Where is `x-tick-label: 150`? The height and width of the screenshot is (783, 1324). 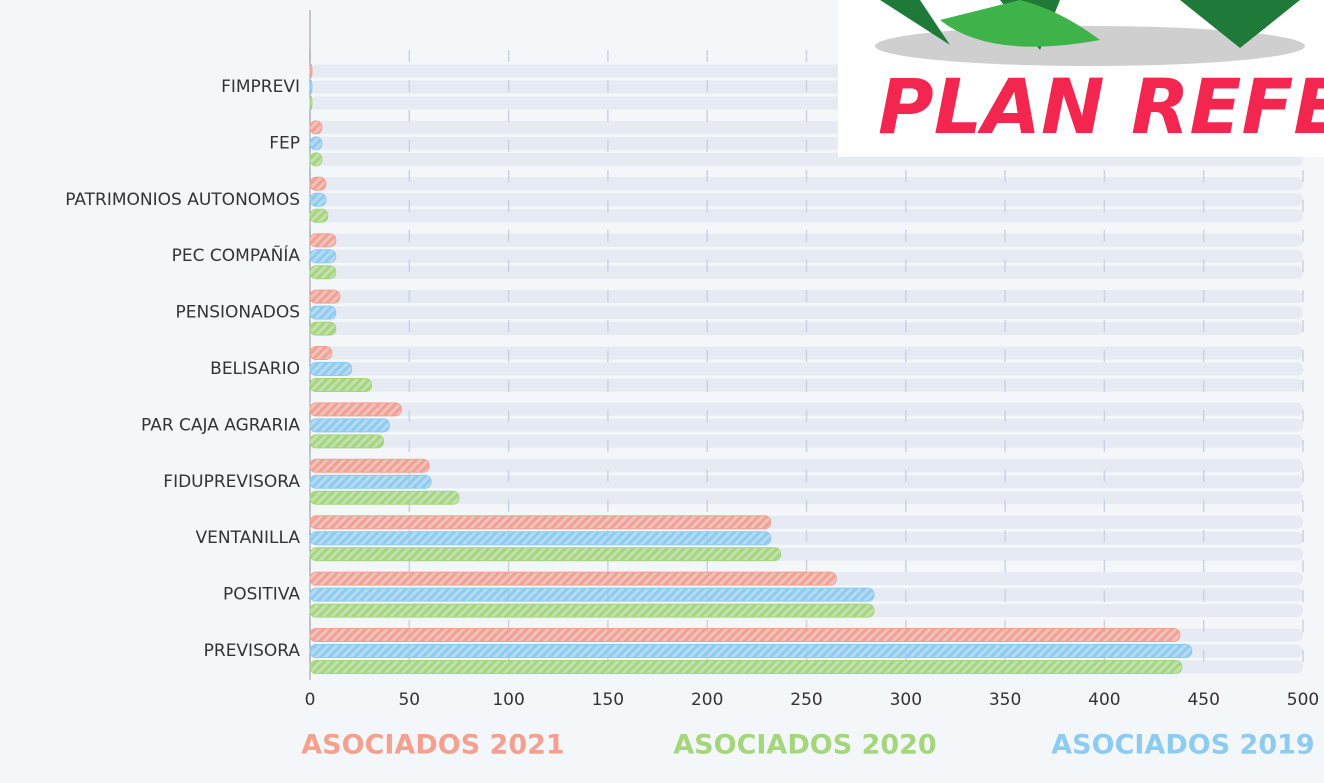 x-tick-label: 150 is located at coordinates (608, 700).